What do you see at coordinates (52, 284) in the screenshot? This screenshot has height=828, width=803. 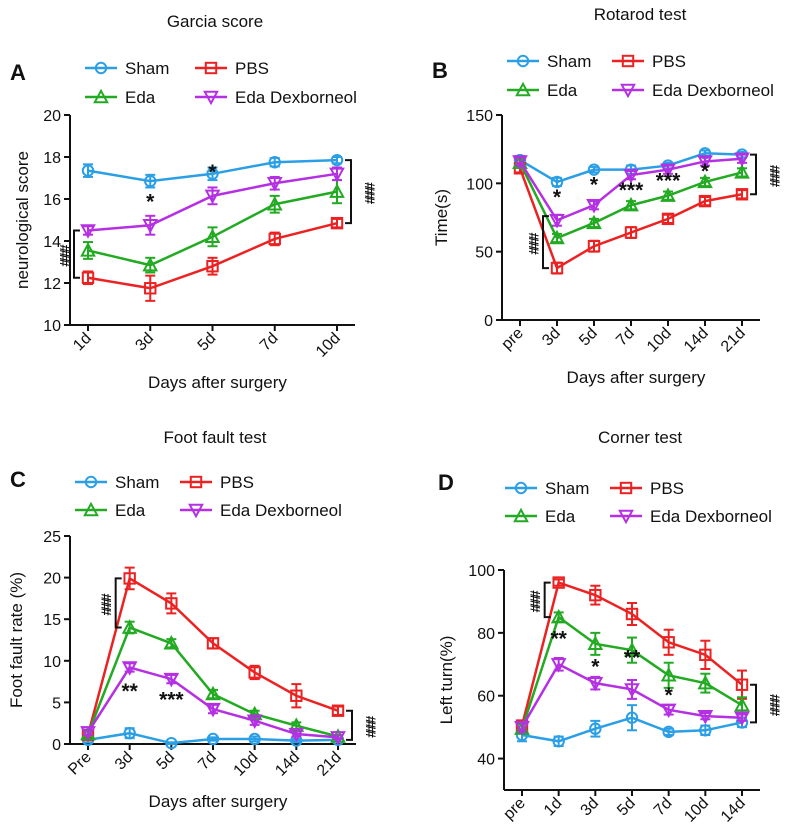 I see `y-tick-label: 12` at bounding box center [52, 284].